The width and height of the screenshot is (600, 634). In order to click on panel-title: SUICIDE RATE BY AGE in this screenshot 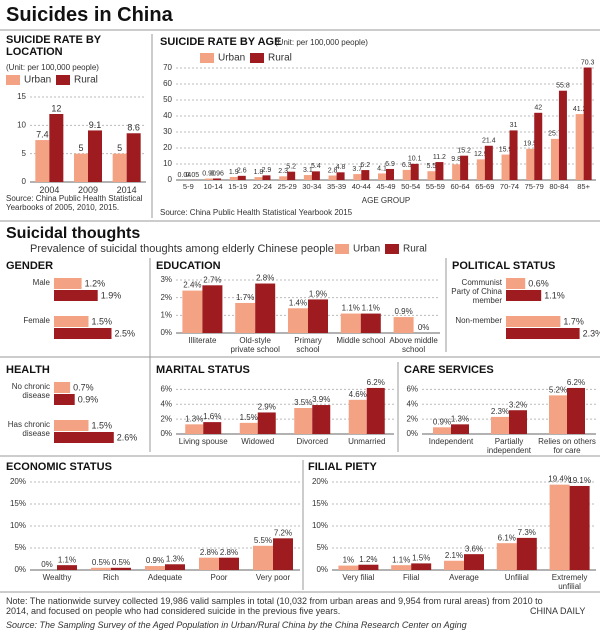, I will do `click(221, 42)`.